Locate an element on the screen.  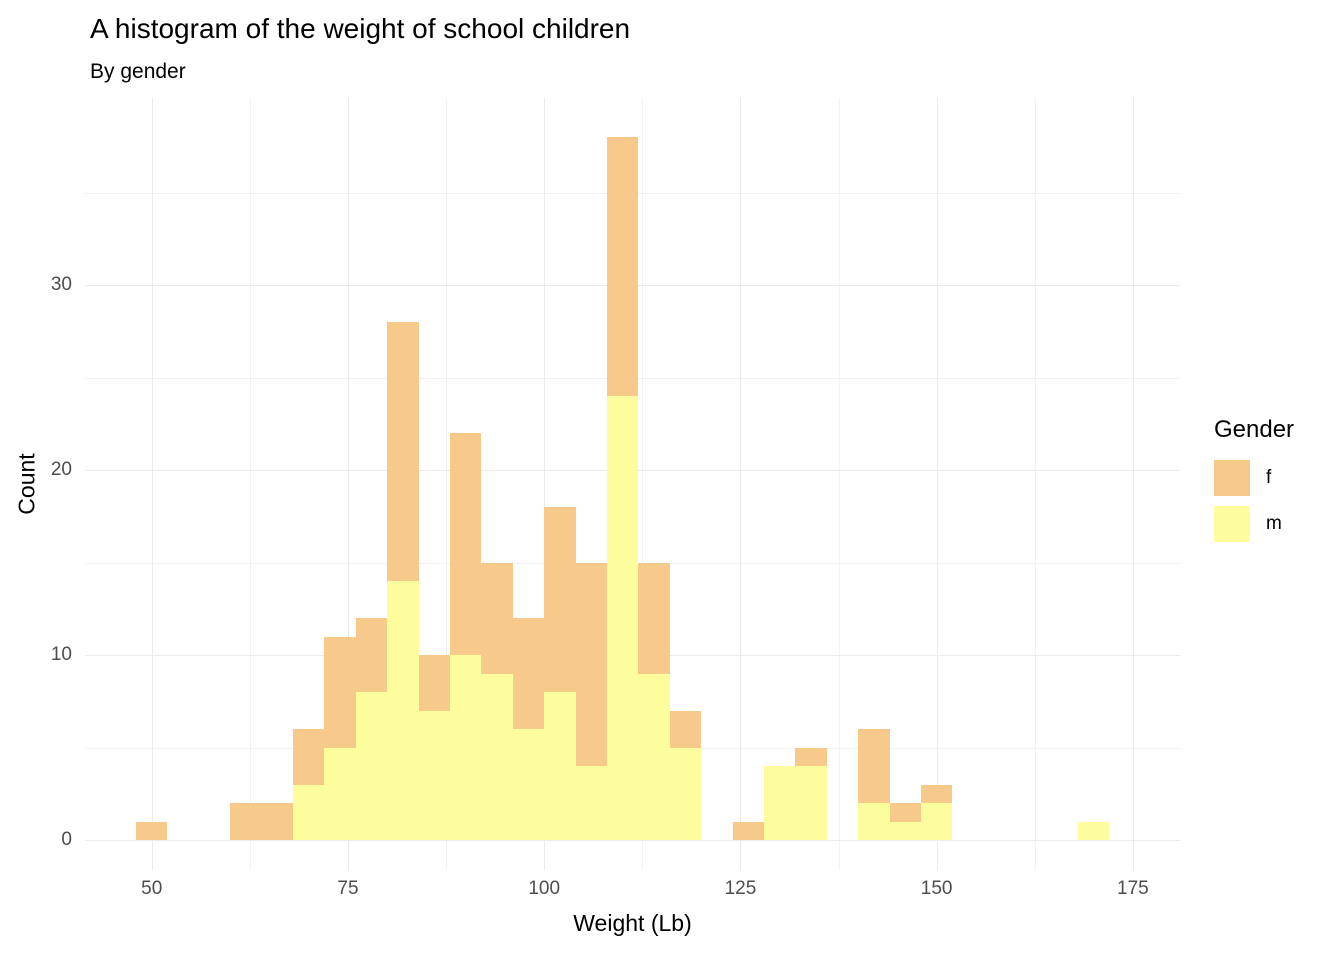
x-tick-label: 100 is located at coordinates (544, 888).